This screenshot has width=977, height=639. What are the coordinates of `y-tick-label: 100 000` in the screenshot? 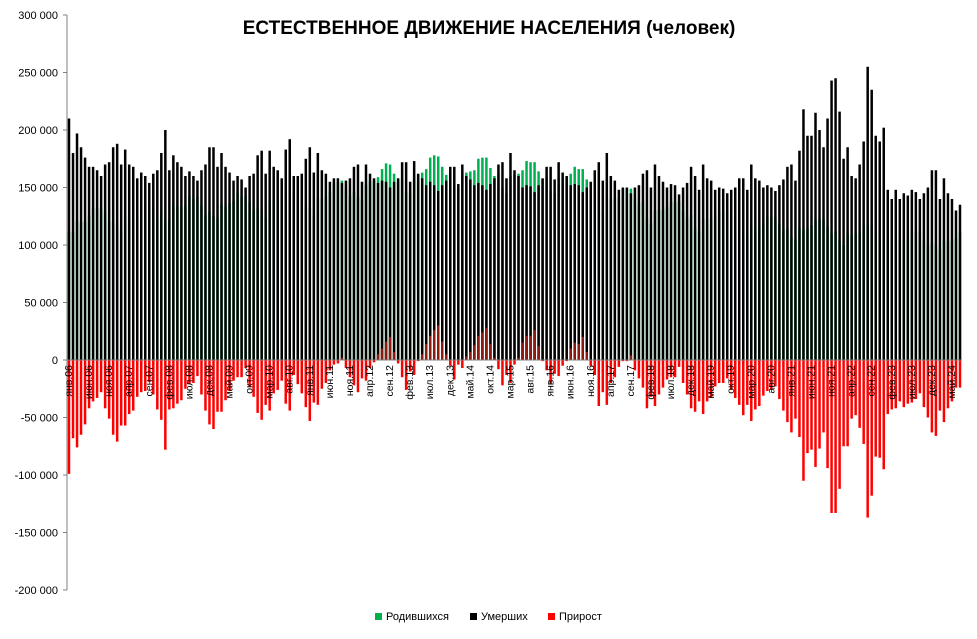 It's located at (38, 246).